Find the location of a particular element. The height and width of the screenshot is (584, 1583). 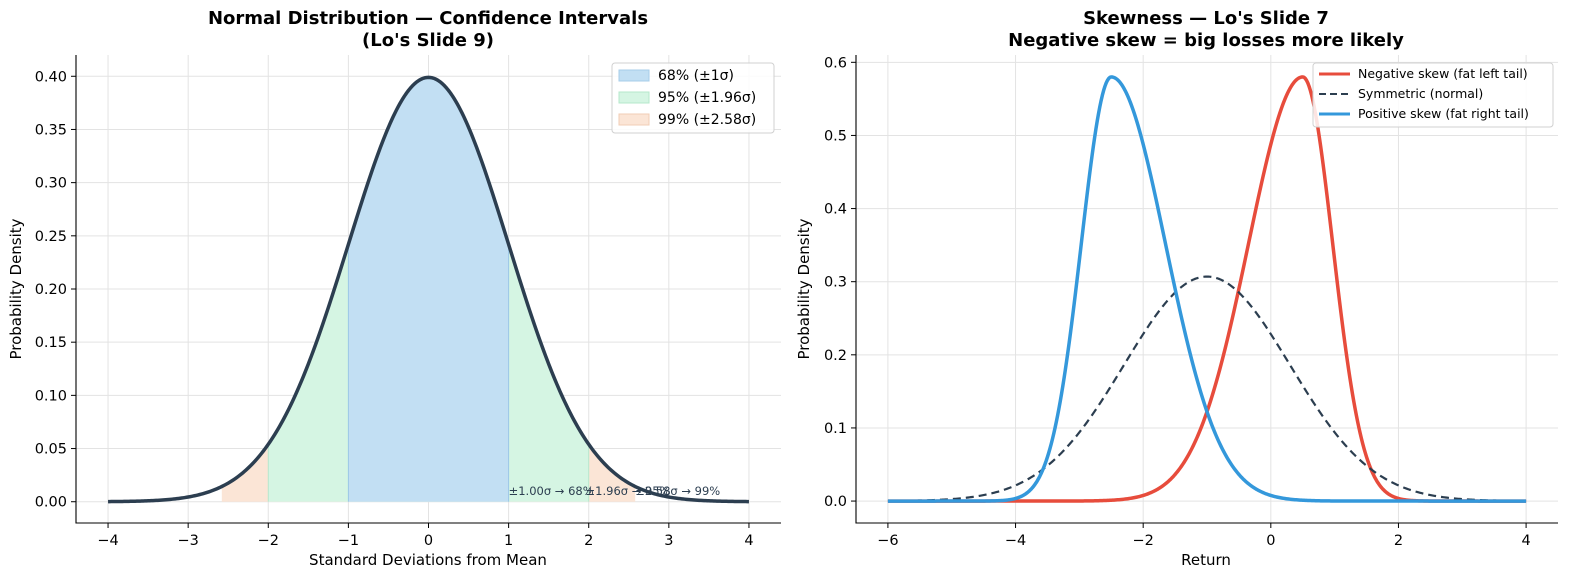

legend-label-positive-skew: Positive skew (fat right tail) is located at coordinates (1443, 113).